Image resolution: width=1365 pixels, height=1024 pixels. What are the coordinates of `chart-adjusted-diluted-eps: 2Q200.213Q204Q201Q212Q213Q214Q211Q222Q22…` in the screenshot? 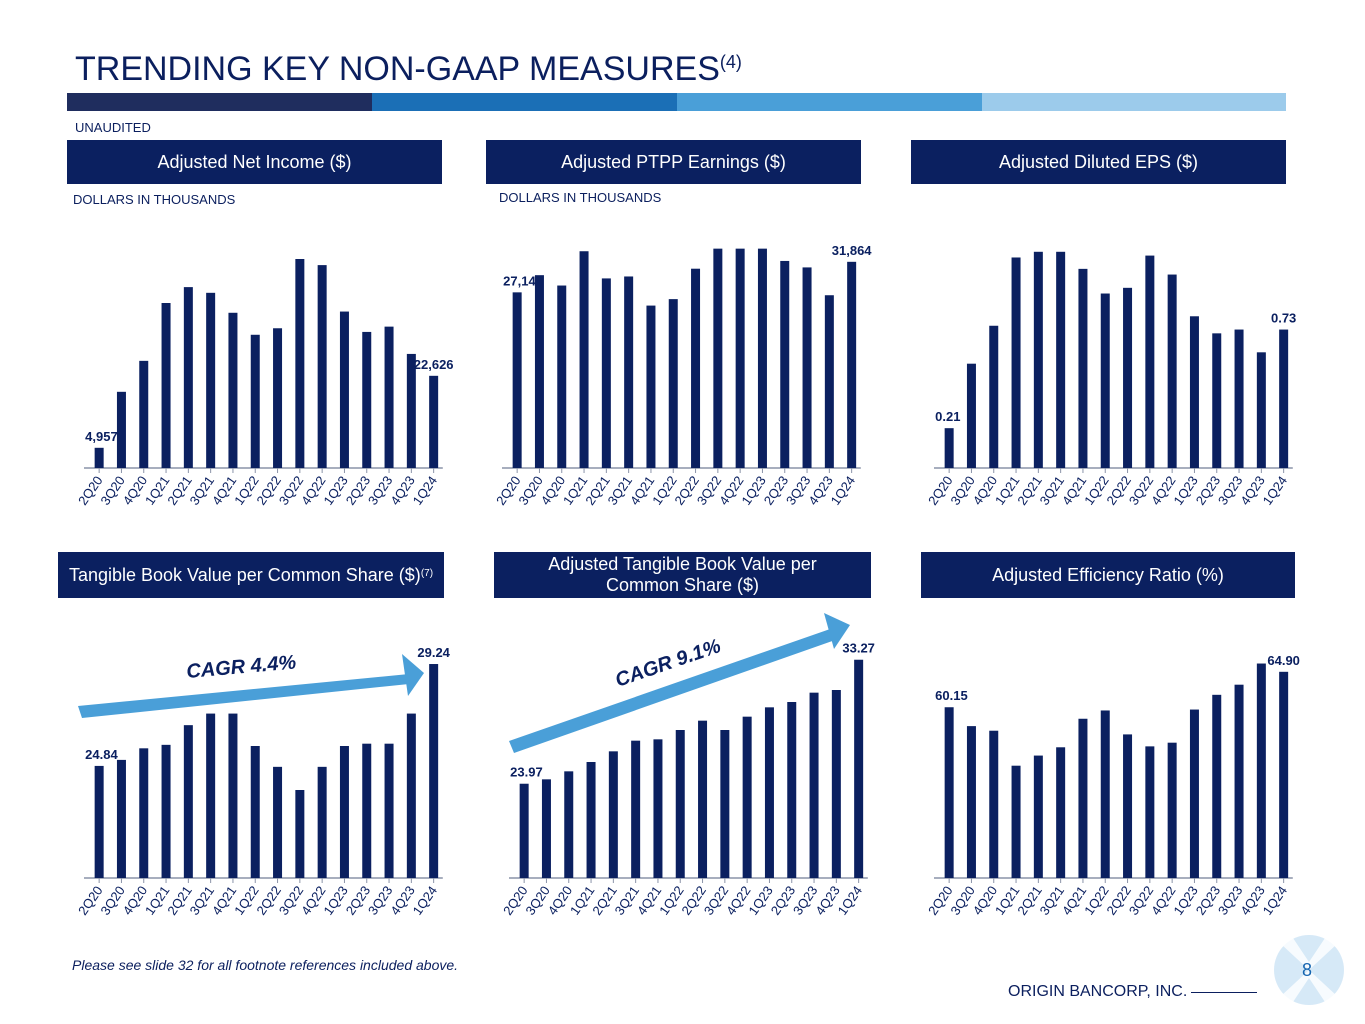 It's located at (1110, 379).